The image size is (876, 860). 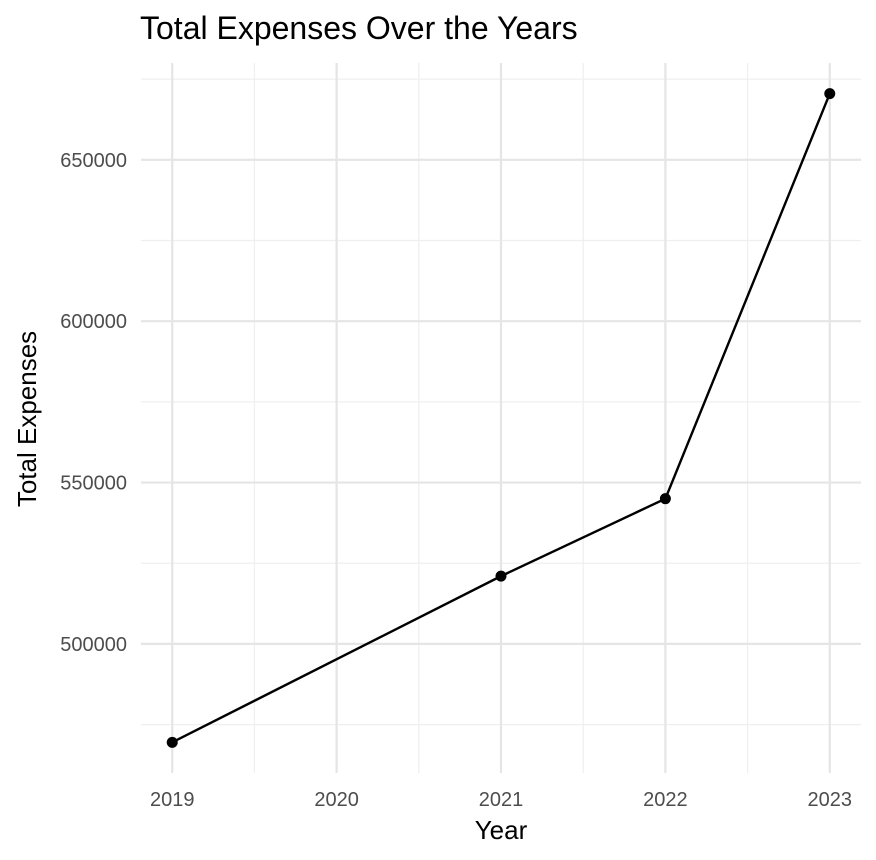 I want to click on x-tick-label: 2023, so click(x=830, y=800).